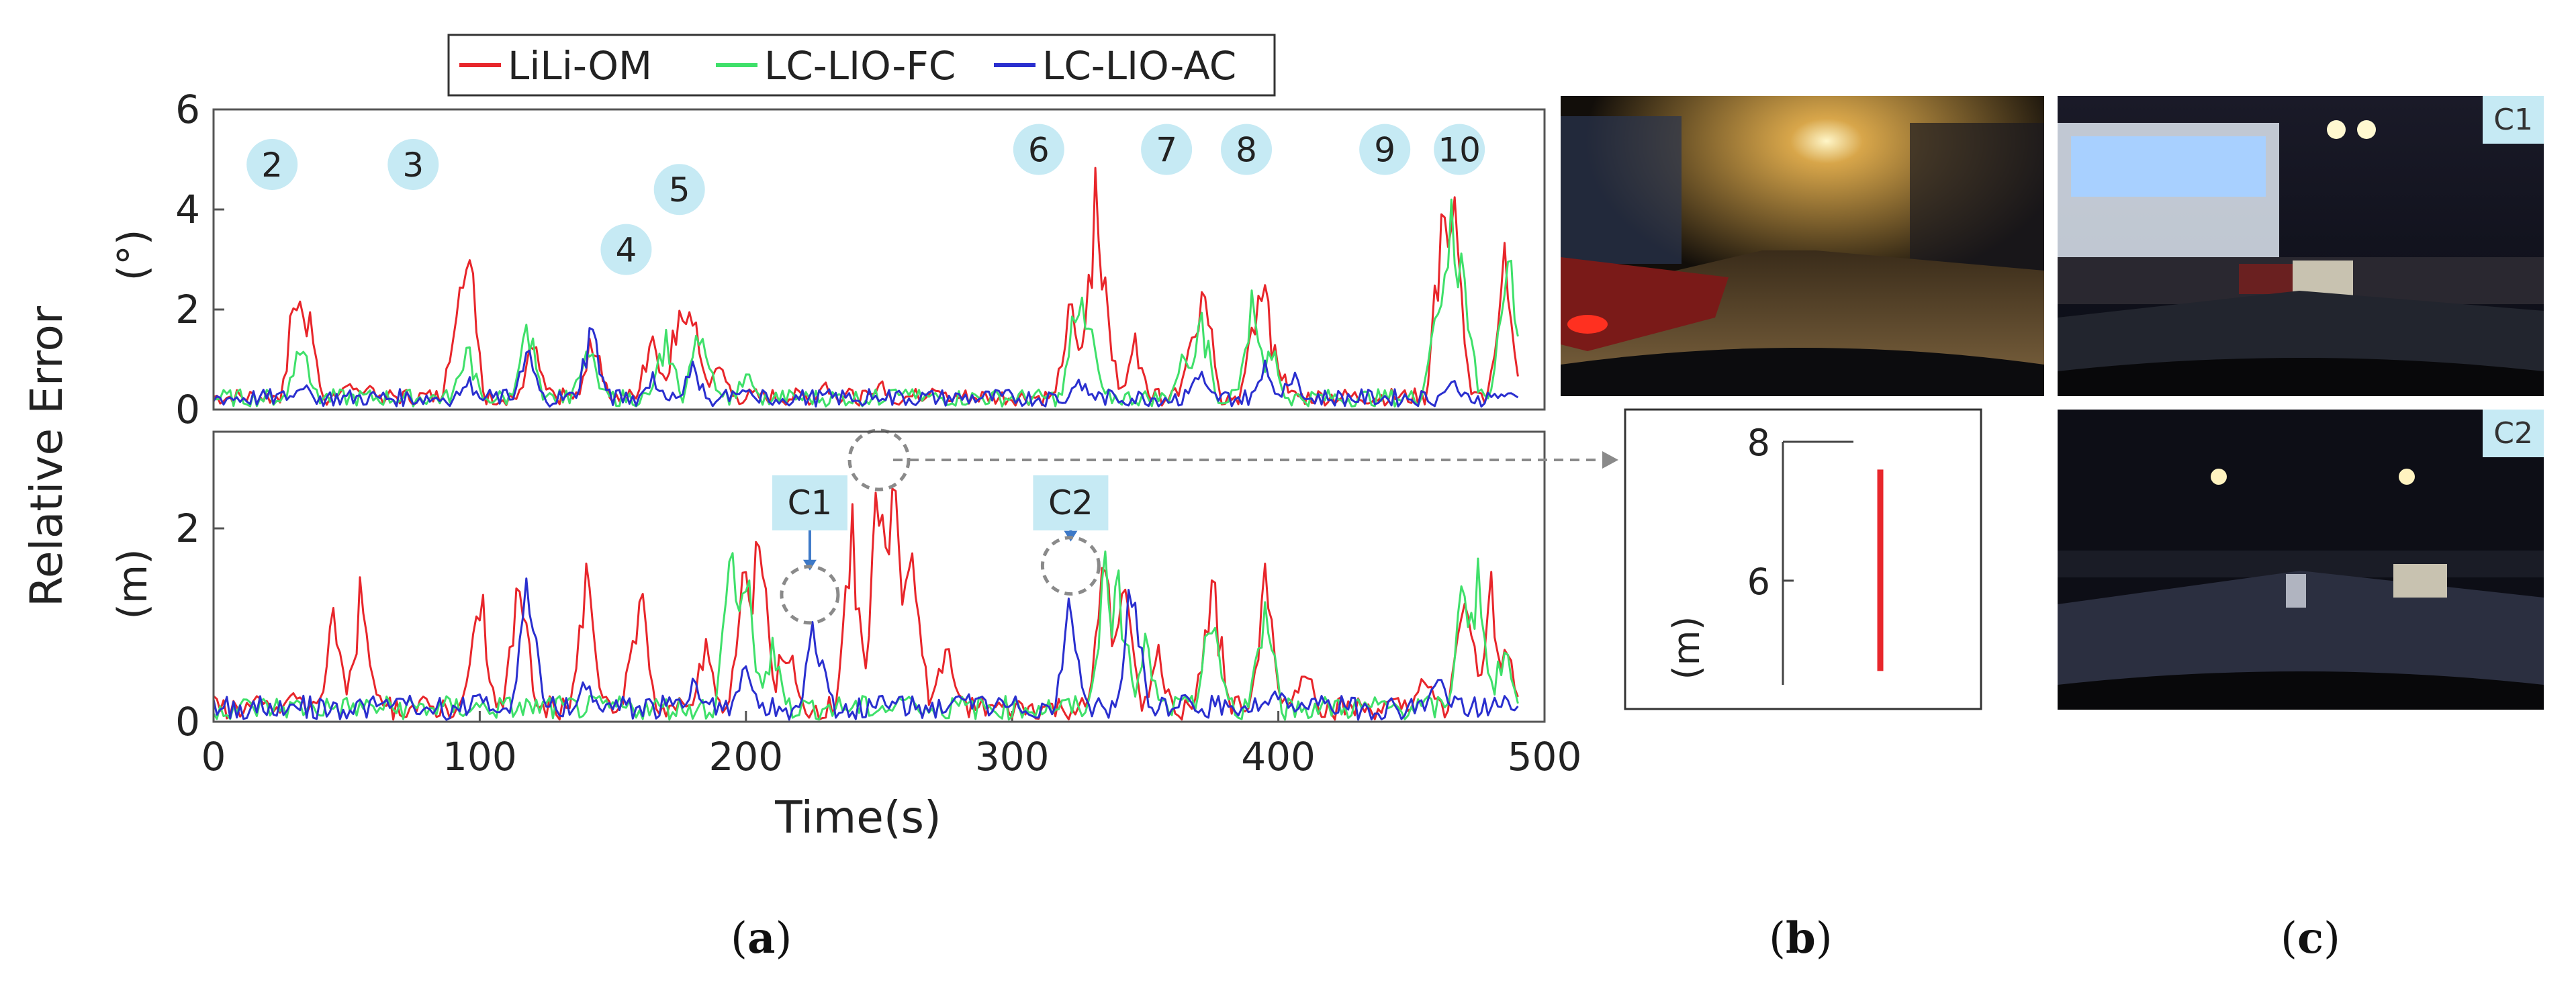  I want to click on bot-xtick-label: 500, so click(1545, 756).